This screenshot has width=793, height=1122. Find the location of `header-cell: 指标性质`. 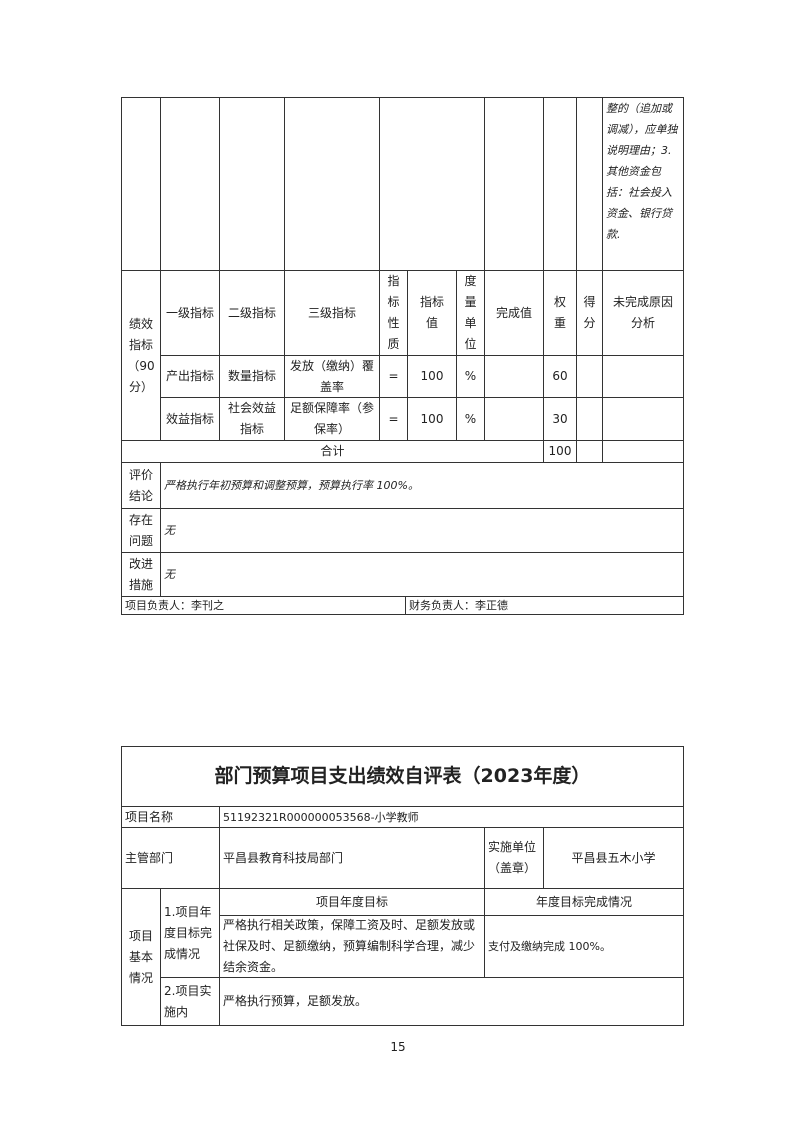

header-cell: 指标性质 is located at coordinates (393, 313).